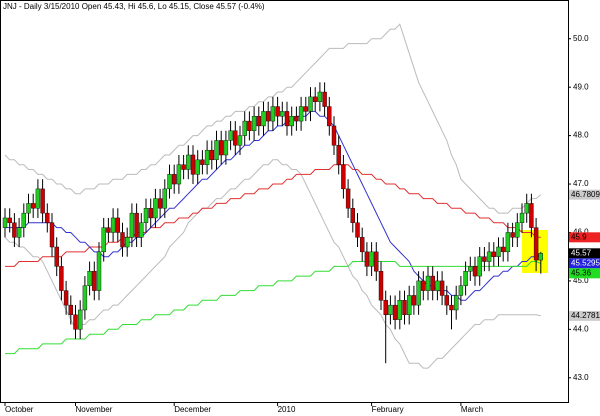 The height and width of the screenshot is (416, 600). Describe the element at coordinates (579, 236) in the screenshot. I see `price-tag-label: 45.9` at that location.